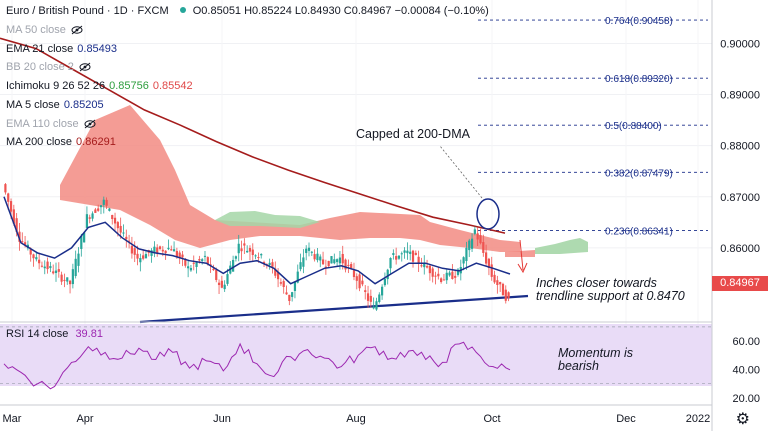 The width and height of the screenshot is (768, 431). Describe the element at coordinates (48, 67) in the screenshot. I see `indicator-bb-20-close-2: BB 20 close 2` at that location.